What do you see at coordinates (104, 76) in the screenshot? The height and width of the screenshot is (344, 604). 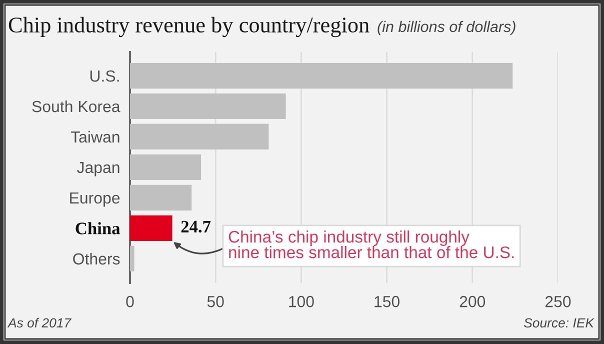 I see `y-tick-label: U.S.` at bounding box center [104, 76].